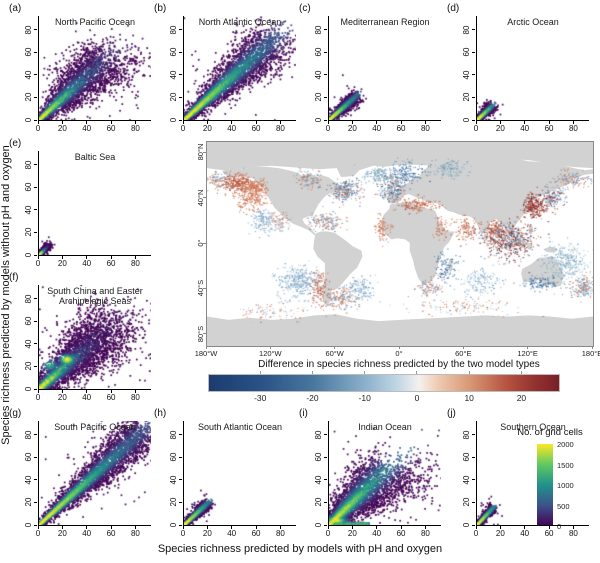  I want to click on panel-letter: (f), so click(14, 277).